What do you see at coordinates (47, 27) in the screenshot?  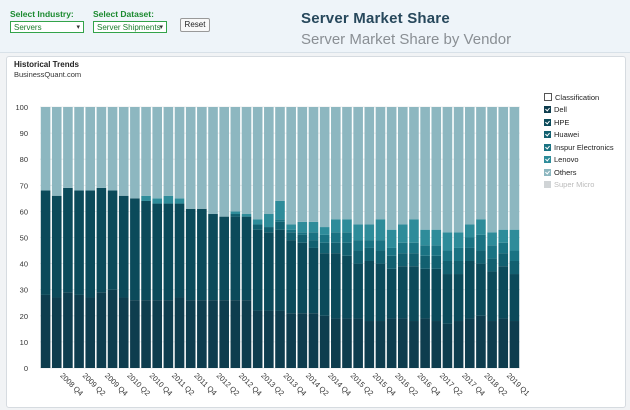 I see `industry-select: Servers ▾` at bounding box center [47, 27].